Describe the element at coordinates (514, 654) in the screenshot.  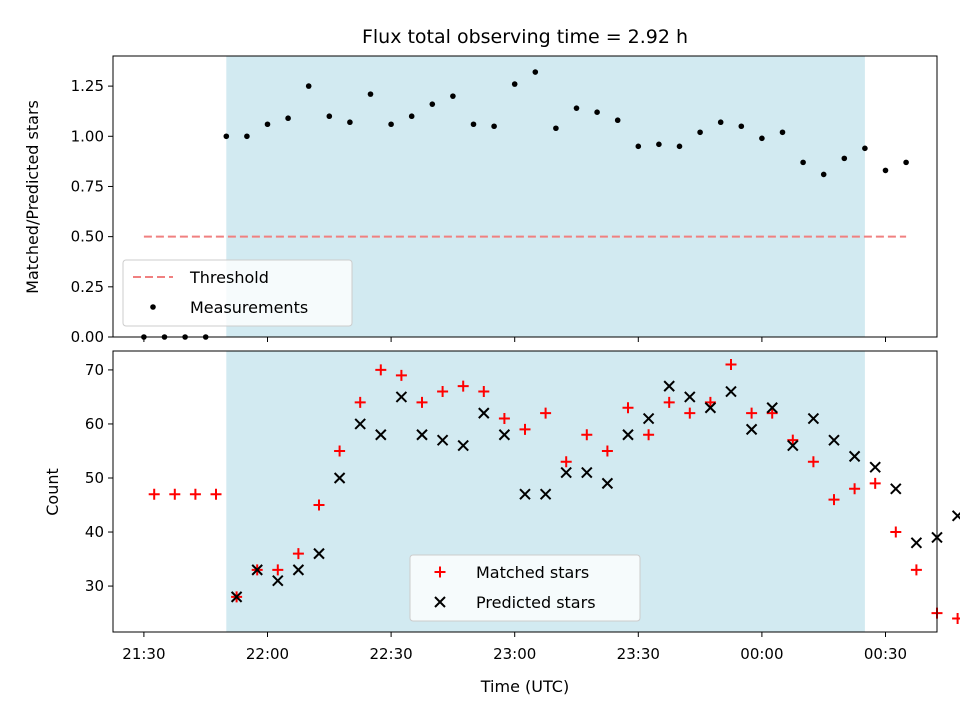
I see `x-tick-label: 23:00` at that location.